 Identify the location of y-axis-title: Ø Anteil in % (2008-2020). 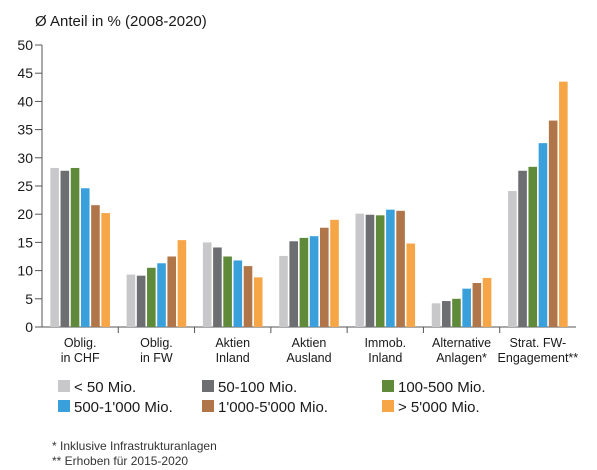
(121, 21).